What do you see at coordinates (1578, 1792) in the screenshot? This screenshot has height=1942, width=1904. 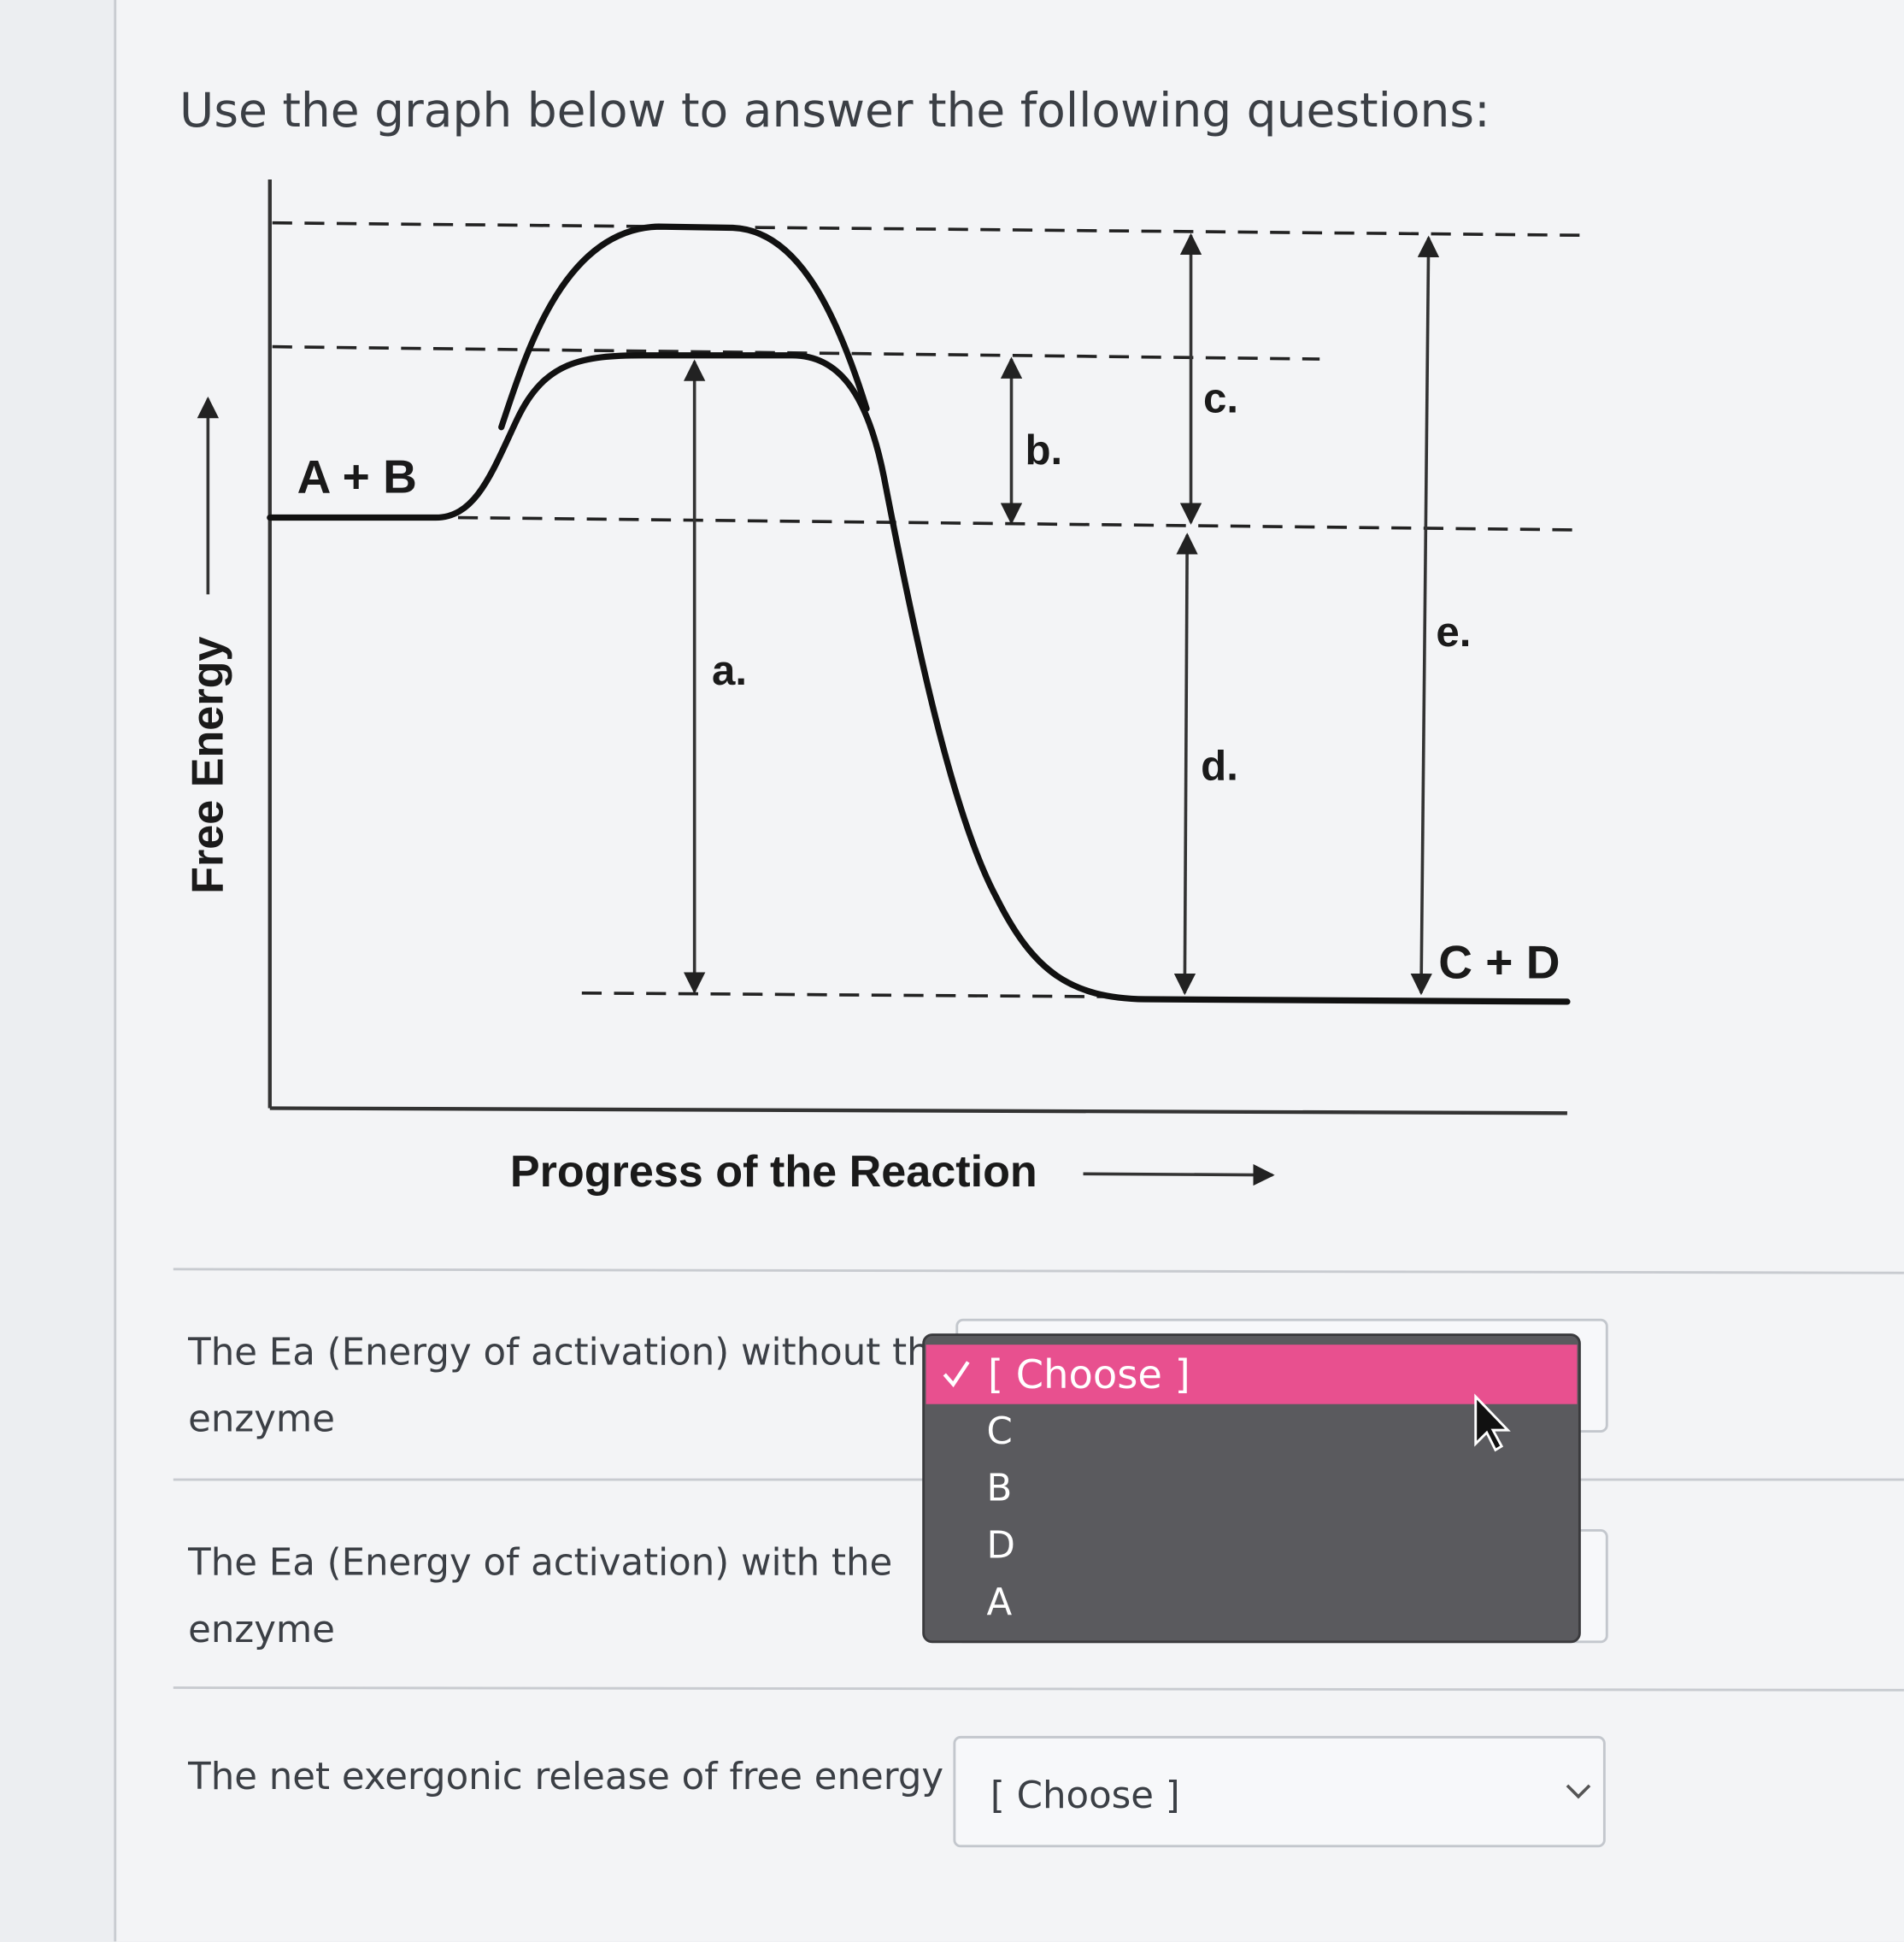 I see `select-chevron` at bounding box center [1578, 1792].